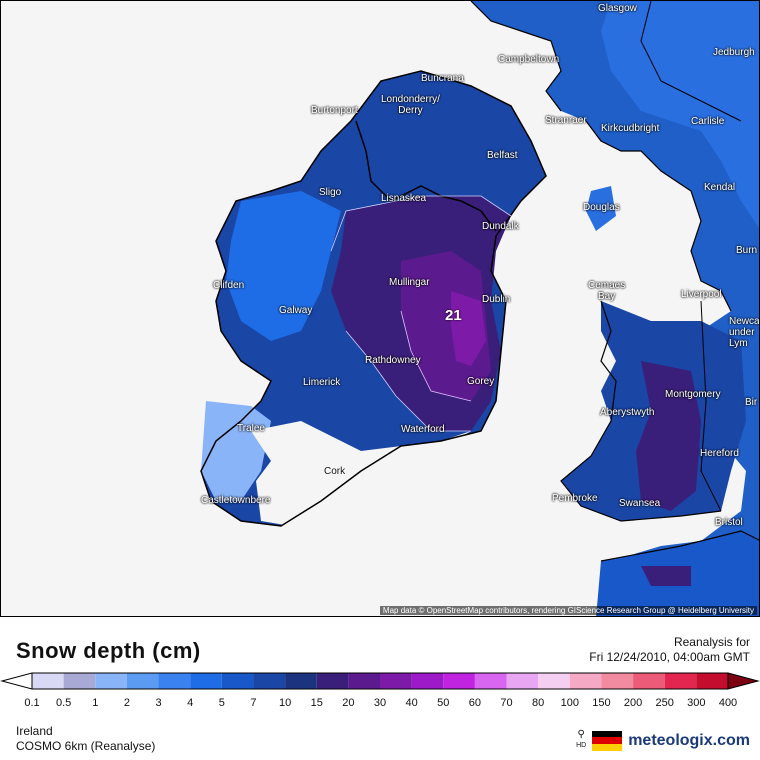  I want to click on city-label: Bristol, so click(729, 522).